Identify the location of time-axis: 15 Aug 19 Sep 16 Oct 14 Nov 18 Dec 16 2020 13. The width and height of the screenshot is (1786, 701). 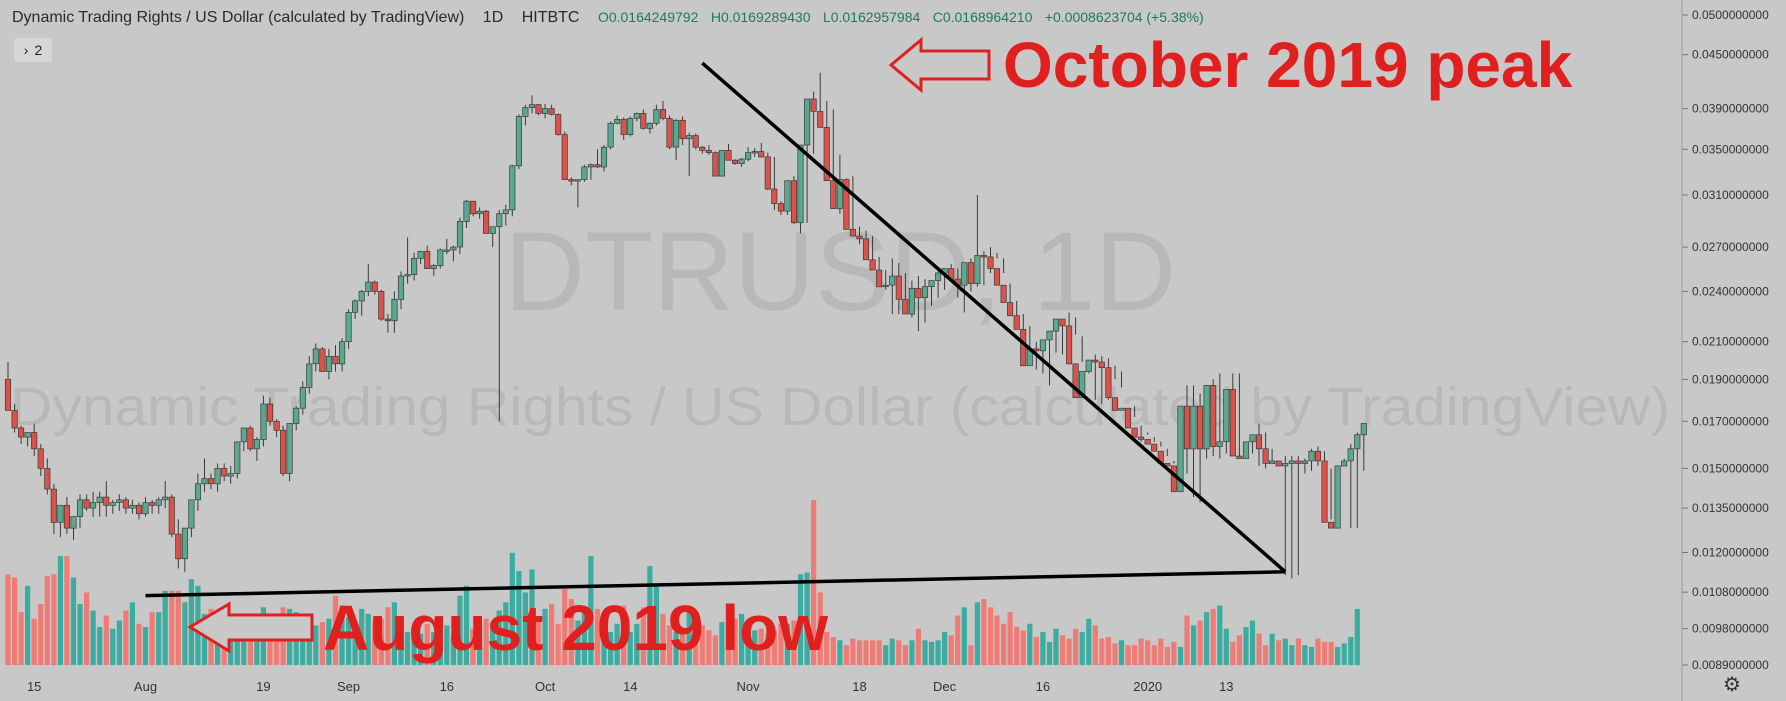
(630, 686).